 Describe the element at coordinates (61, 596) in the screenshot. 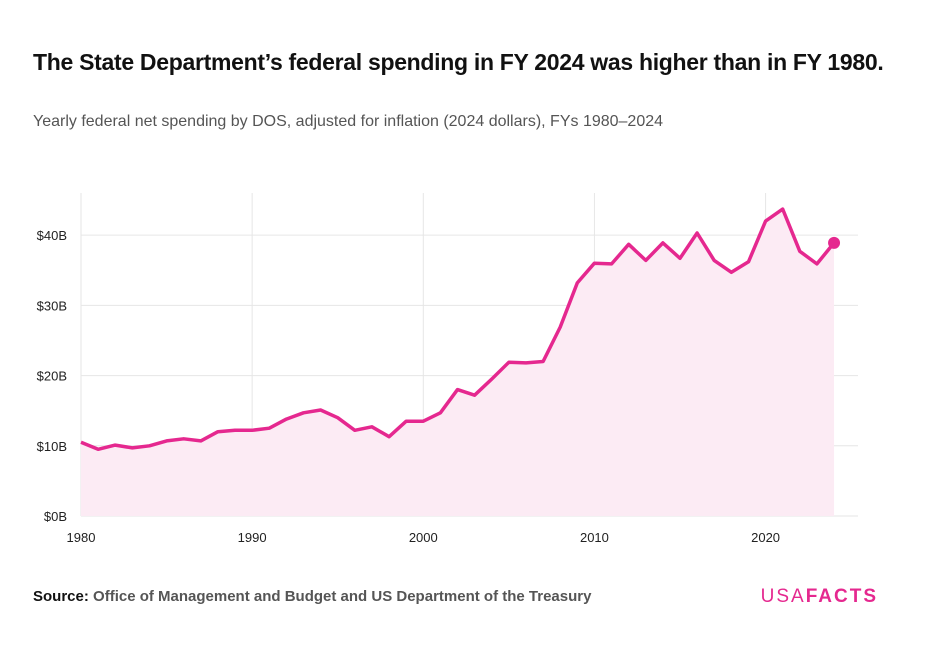

I see `source-label: Source:` at that location.